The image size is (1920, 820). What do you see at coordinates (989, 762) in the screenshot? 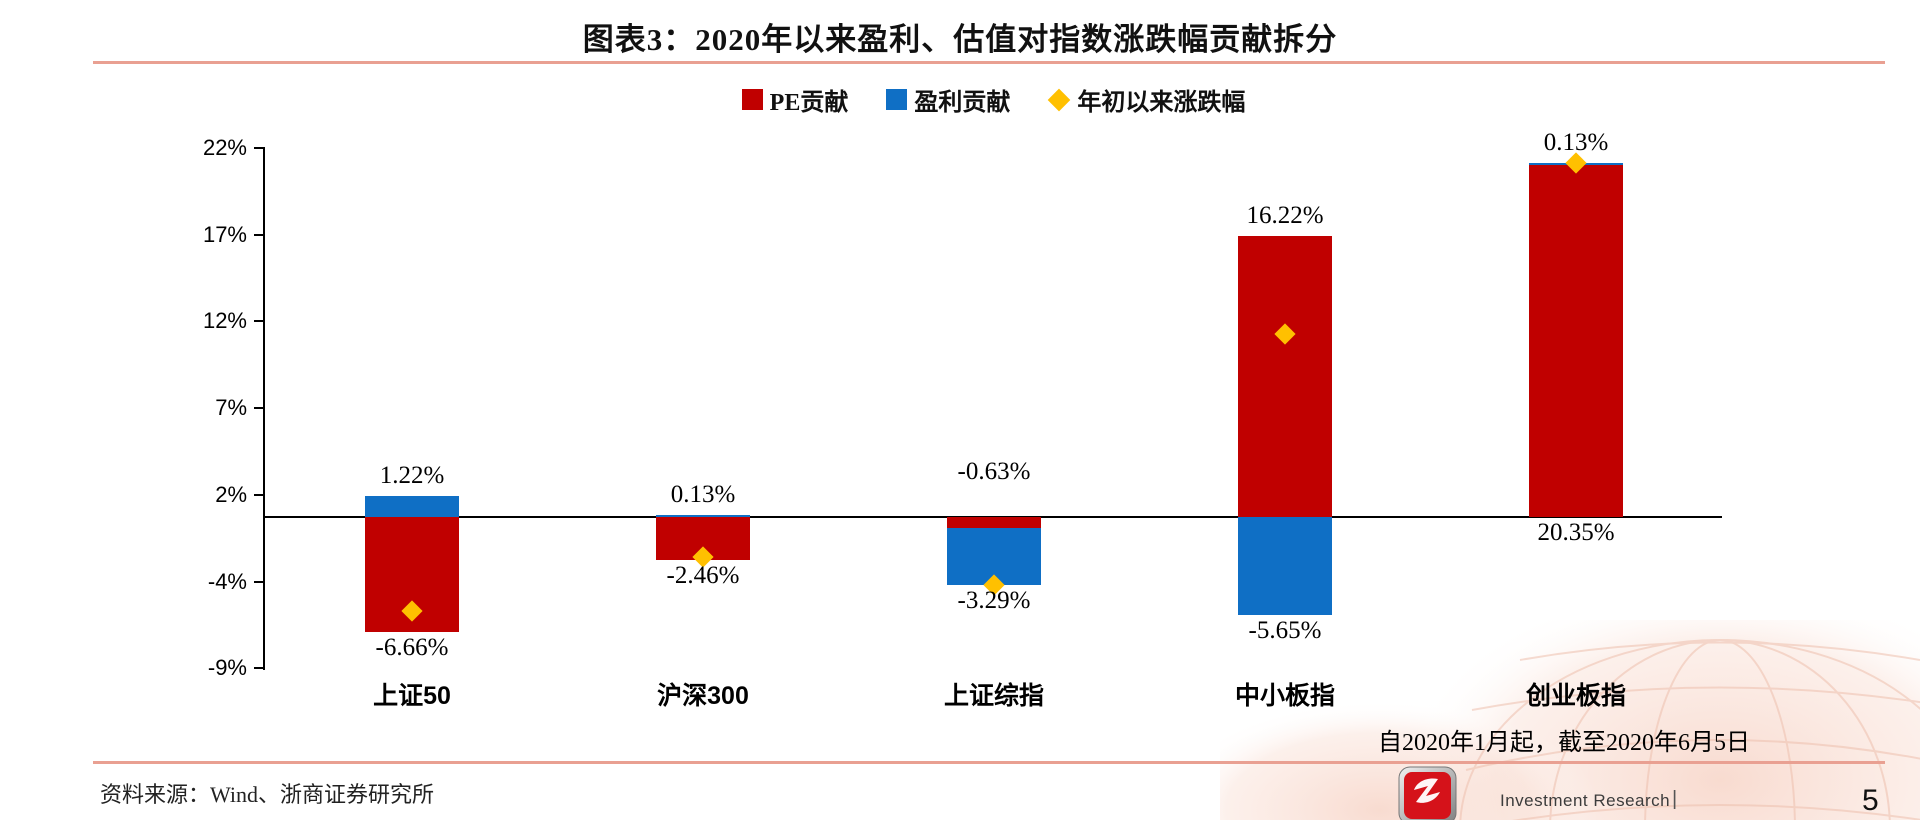
I see `footer-divider` at bounding box center [989, 762].